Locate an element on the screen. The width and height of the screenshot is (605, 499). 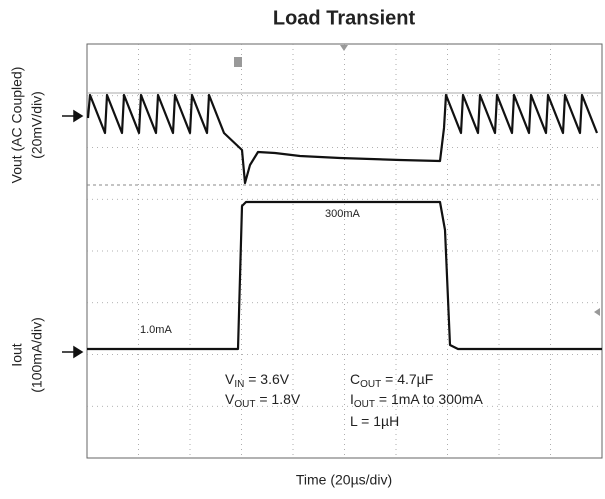
condition-base: C is located at coordinates (355, 379).